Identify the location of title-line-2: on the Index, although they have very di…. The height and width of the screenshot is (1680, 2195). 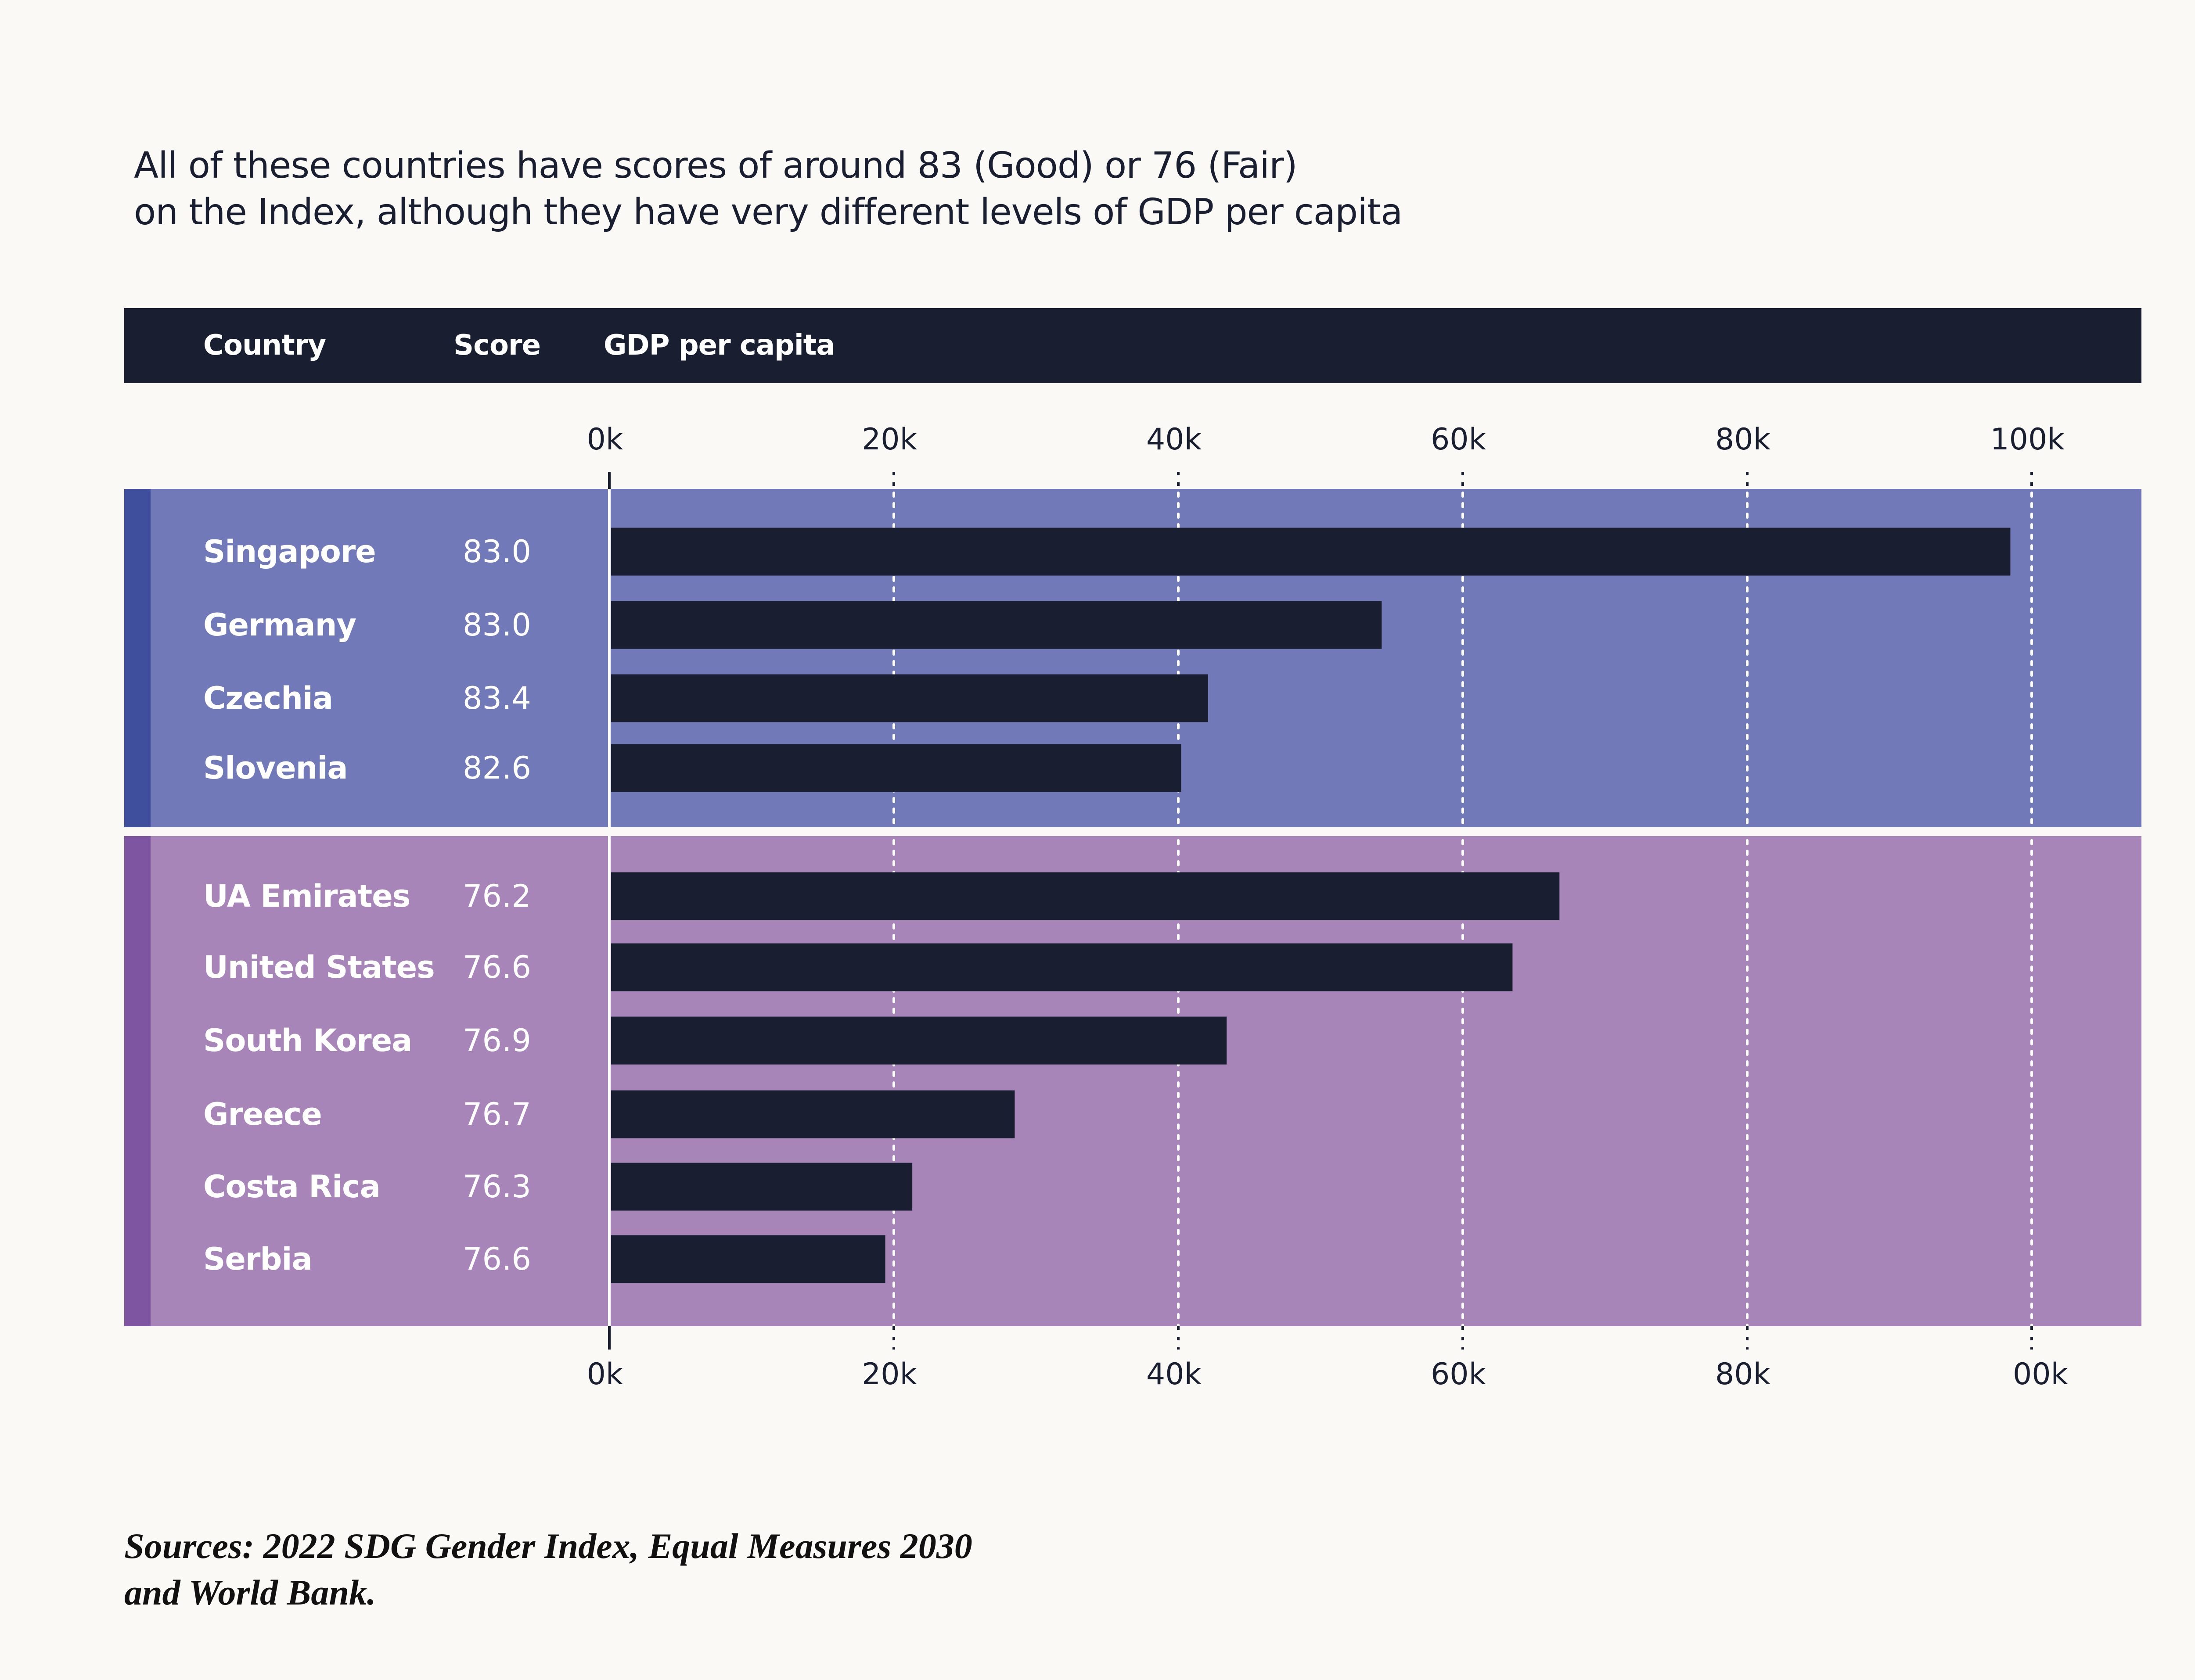
(768, 212).